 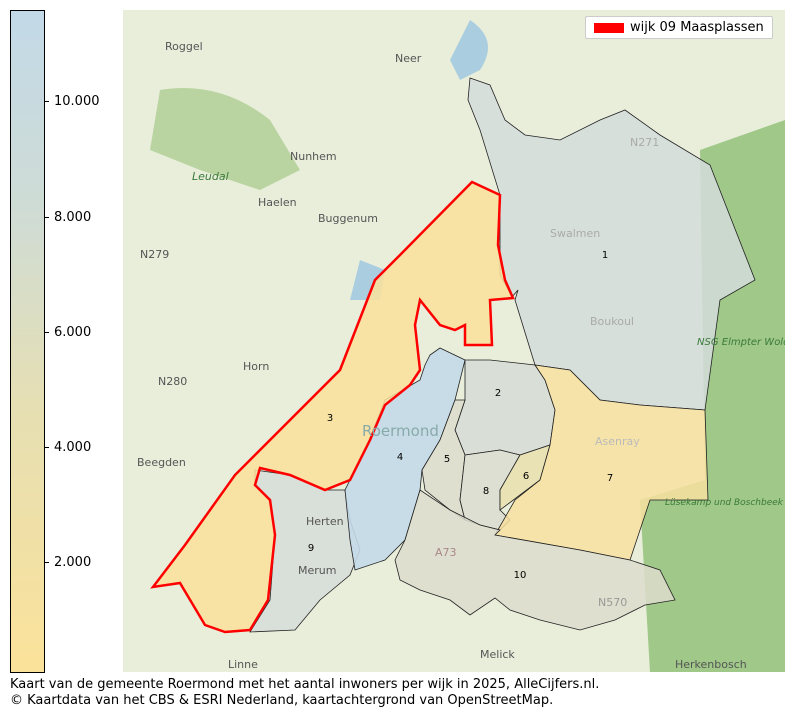 I want to click on colorbar-tick: 10.000, so click(x=72, y=101).